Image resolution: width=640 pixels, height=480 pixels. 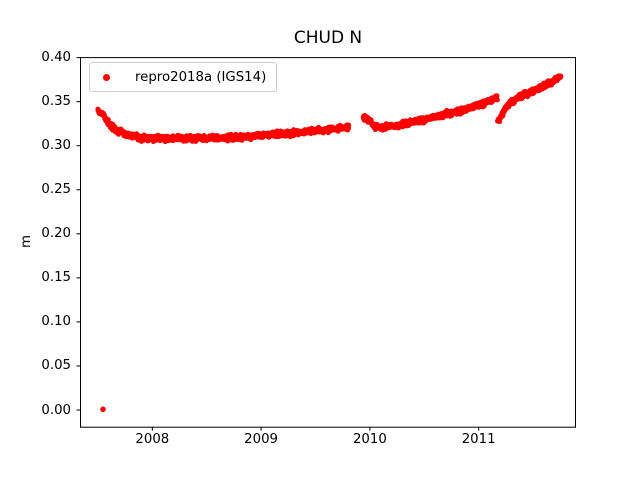 I want to click on y-tick-label: 0.40, so click(x=56, y=58).